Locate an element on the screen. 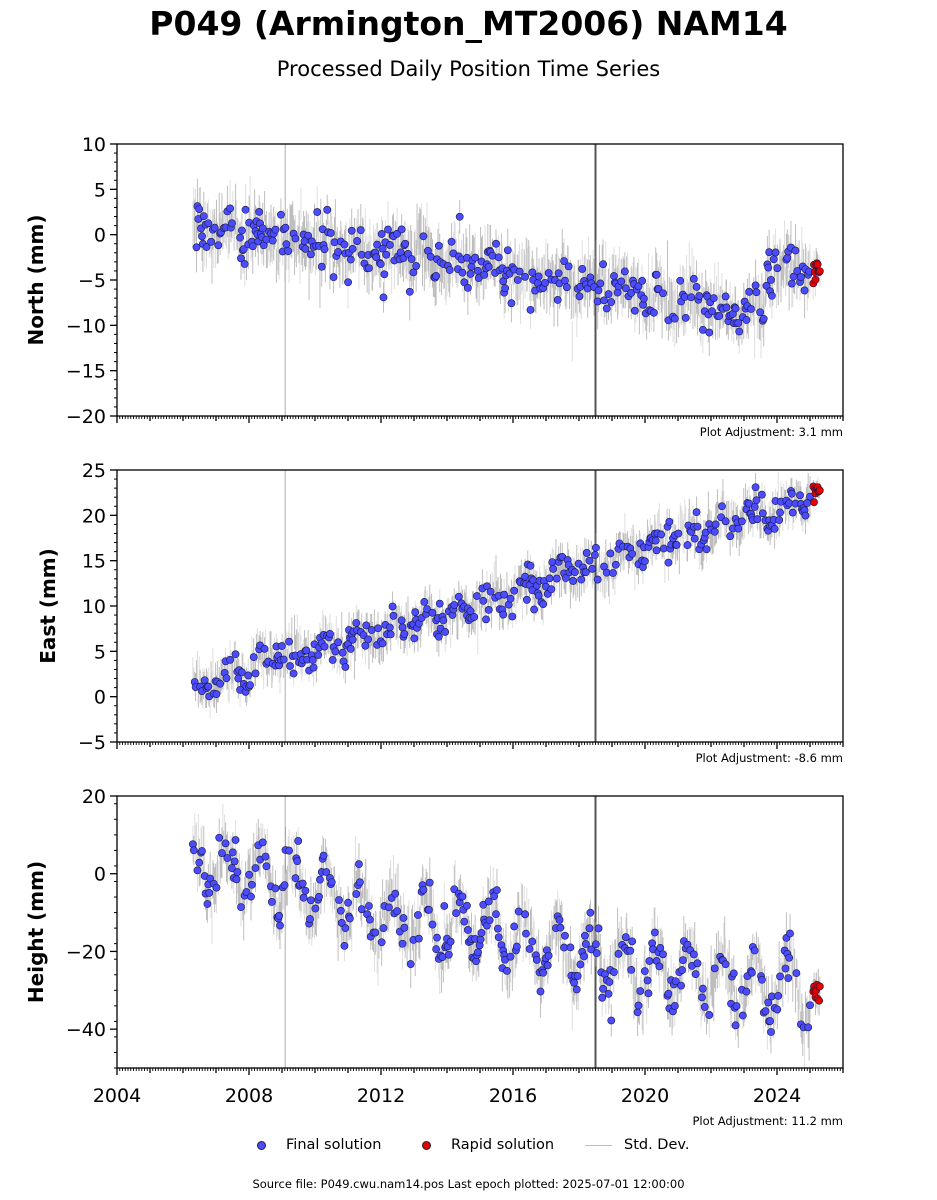 The width and height of the screenshot is (937, 1200). rapid-solution-marker-icon is located at coordinates (426, 1145).